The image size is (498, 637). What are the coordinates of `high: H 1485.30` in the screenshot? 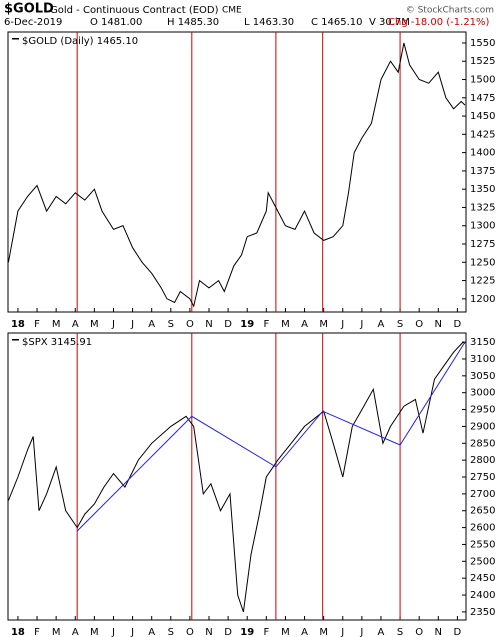 It's located at (193, 22).